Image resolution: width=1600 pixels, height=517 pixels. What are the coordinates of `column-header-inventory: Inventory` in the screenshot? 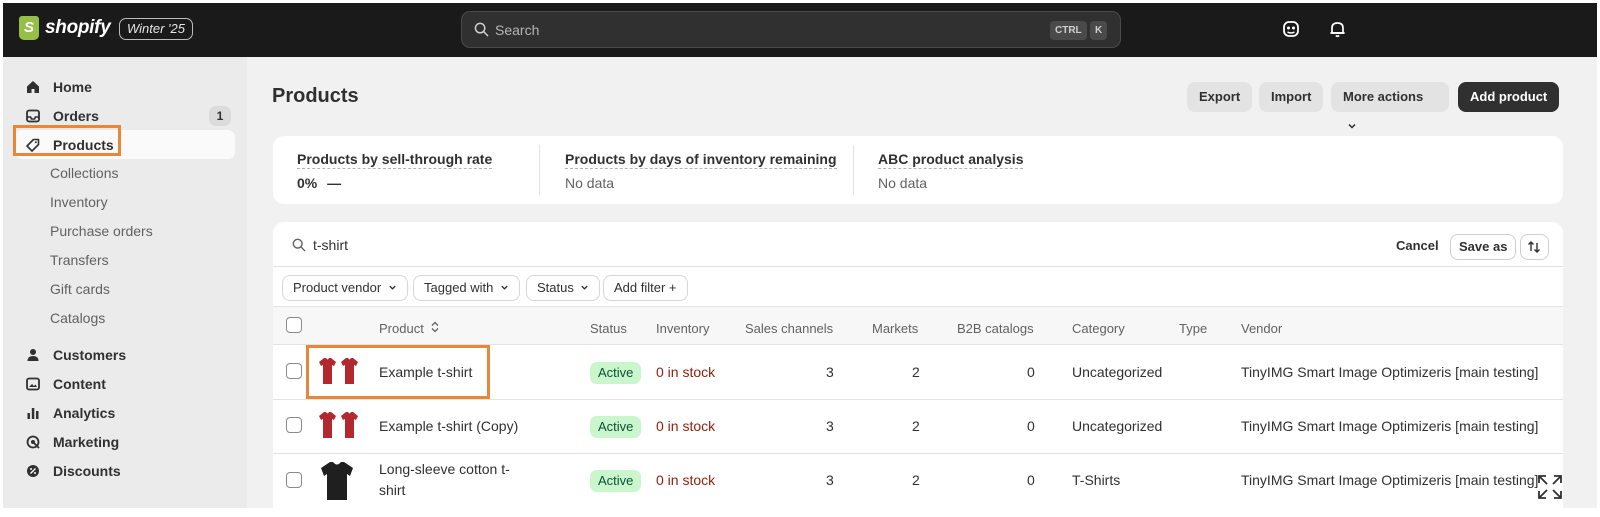 It's located at (683, 328).